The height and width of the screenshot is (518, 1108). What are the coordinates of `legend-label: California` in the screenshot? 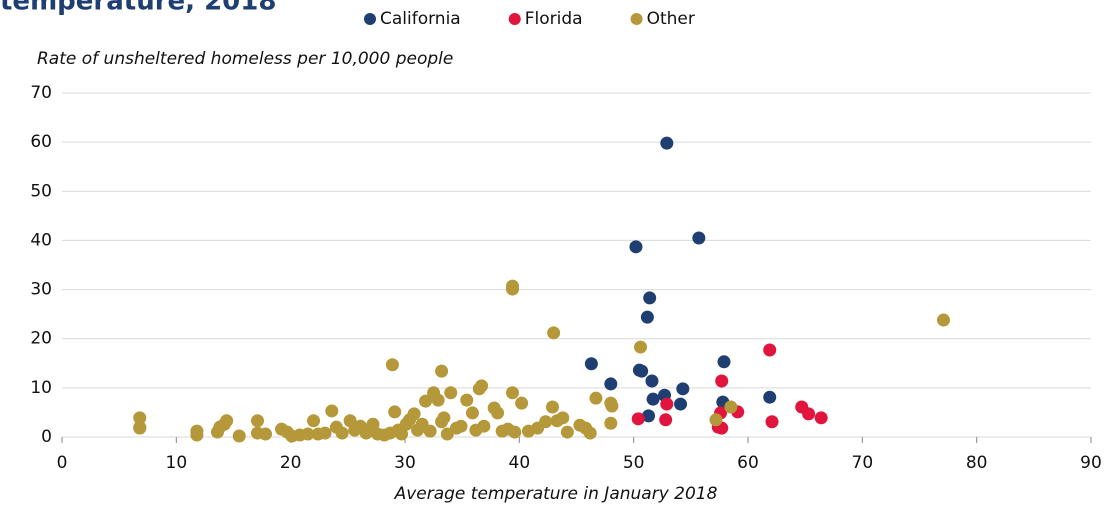 It's located at (420, 19).